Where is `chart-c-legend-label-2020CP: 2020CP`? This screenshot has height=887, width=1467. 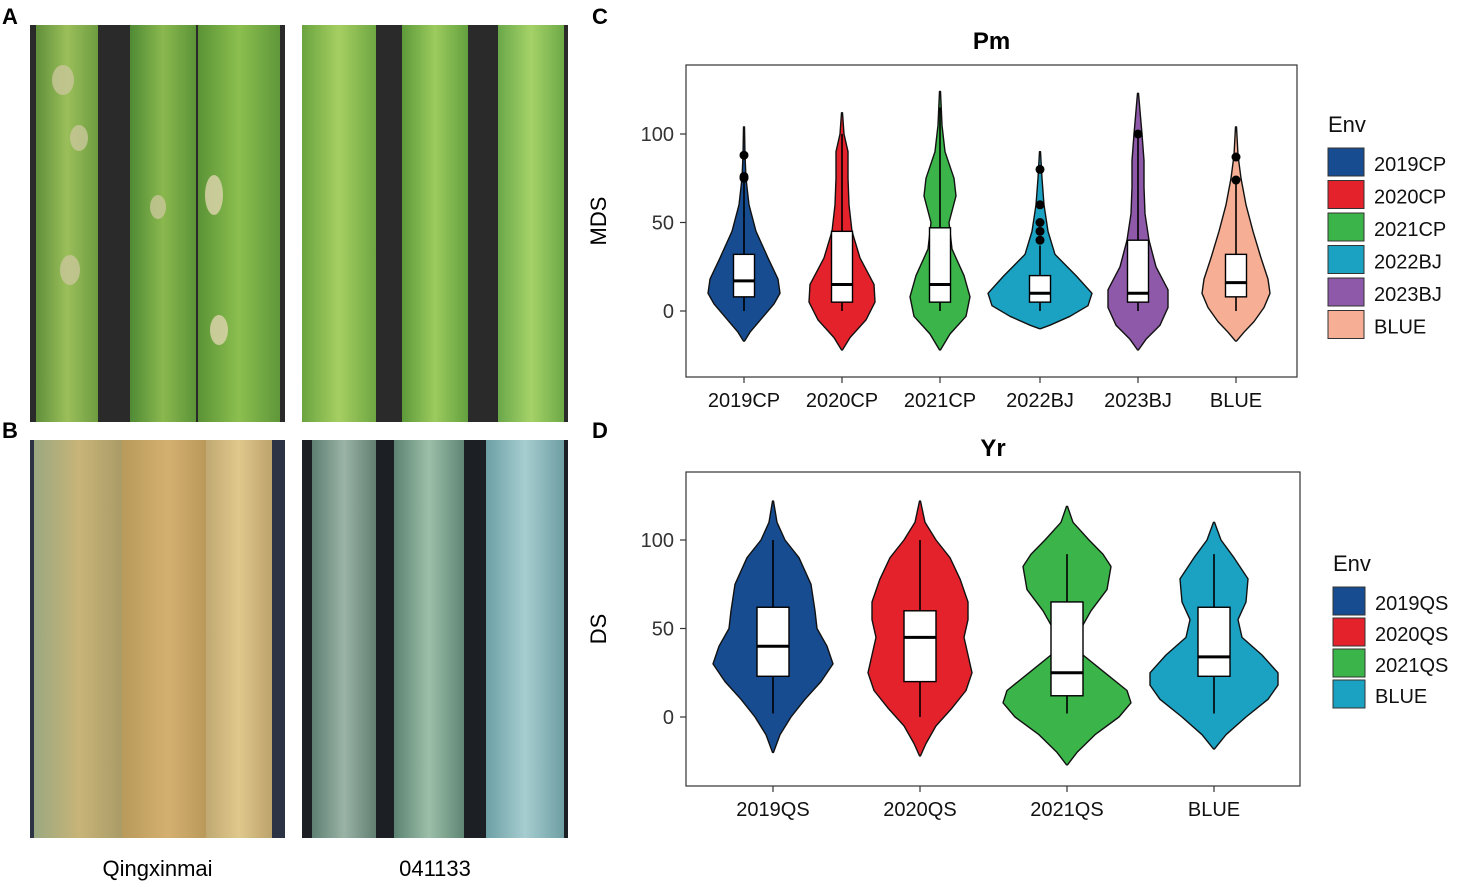
chart-c-legend-label-2020CP: 2020CP is located at coordinates (1410, 198).